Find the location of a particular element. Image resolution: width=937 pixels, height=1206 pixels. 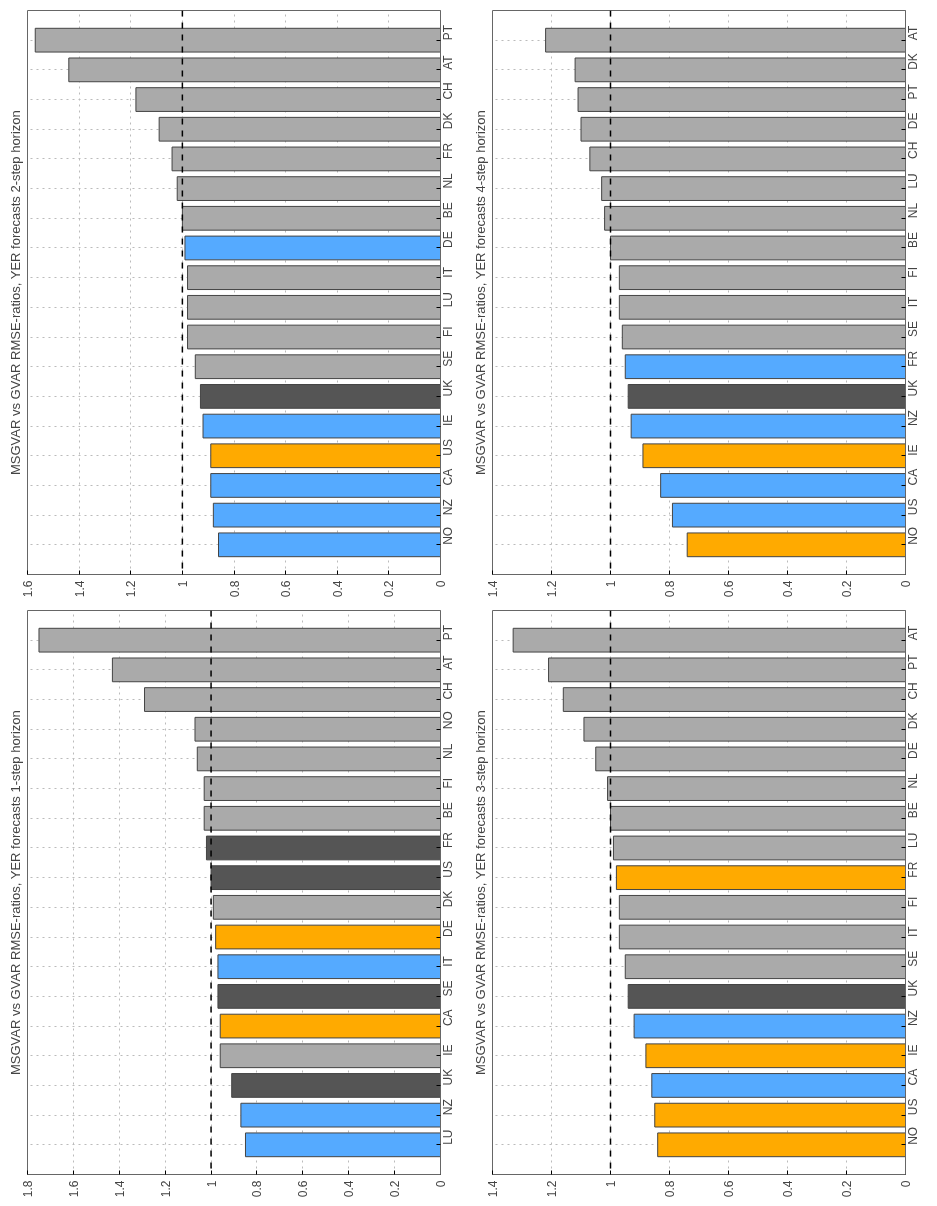

text: MSGVAR vs GVAR RMSE-ratios, YER forecasts 3-step horizon is located at coordinates (480, 893).